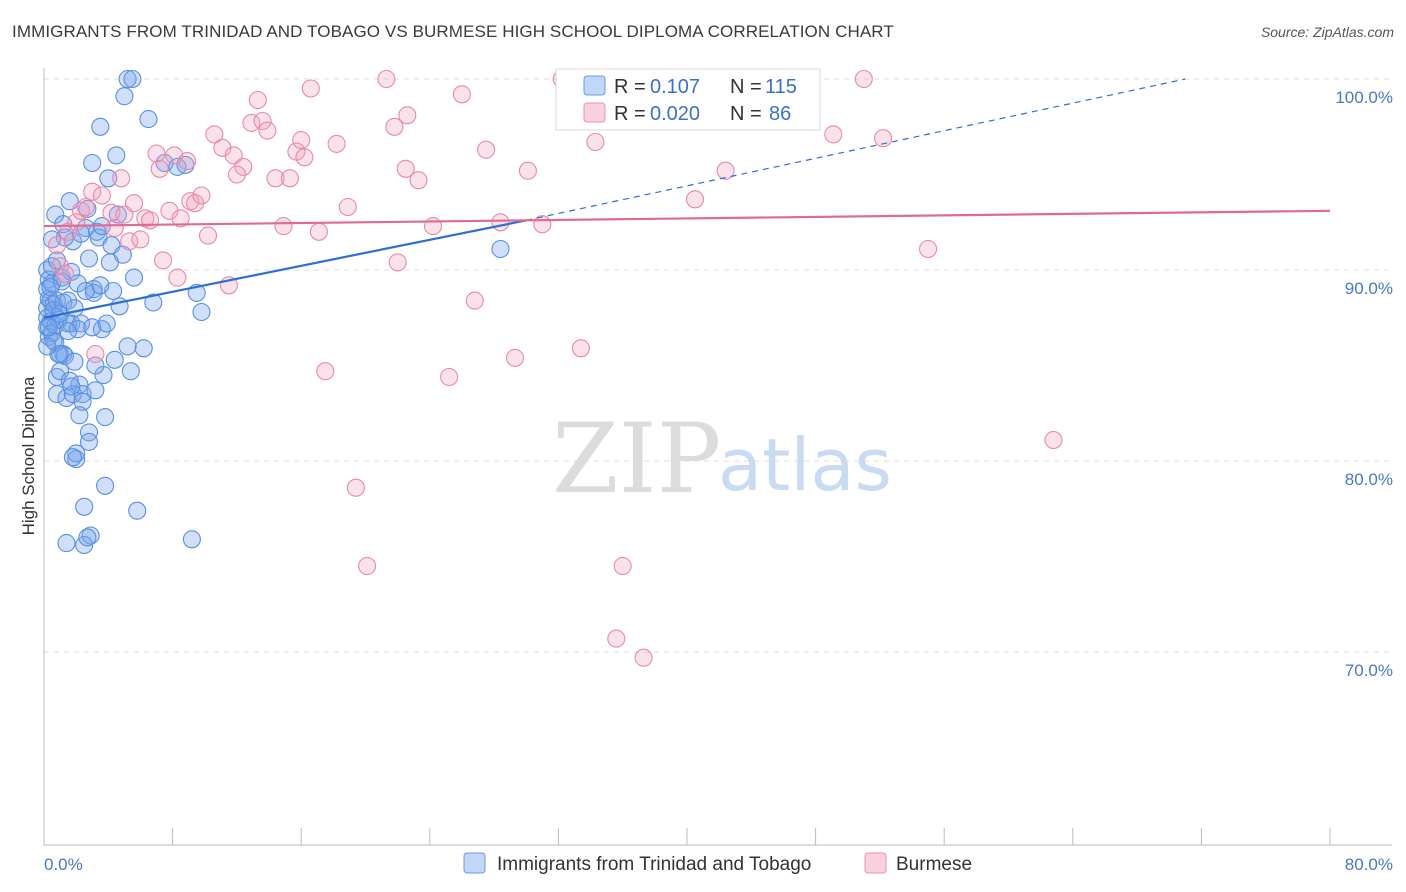 The height and width of the screenshot is (892, 1406). What do you see at coordinates (285, 269) in the screenshot?
I see `trend-line-blue` at bounding box center [285, 269].